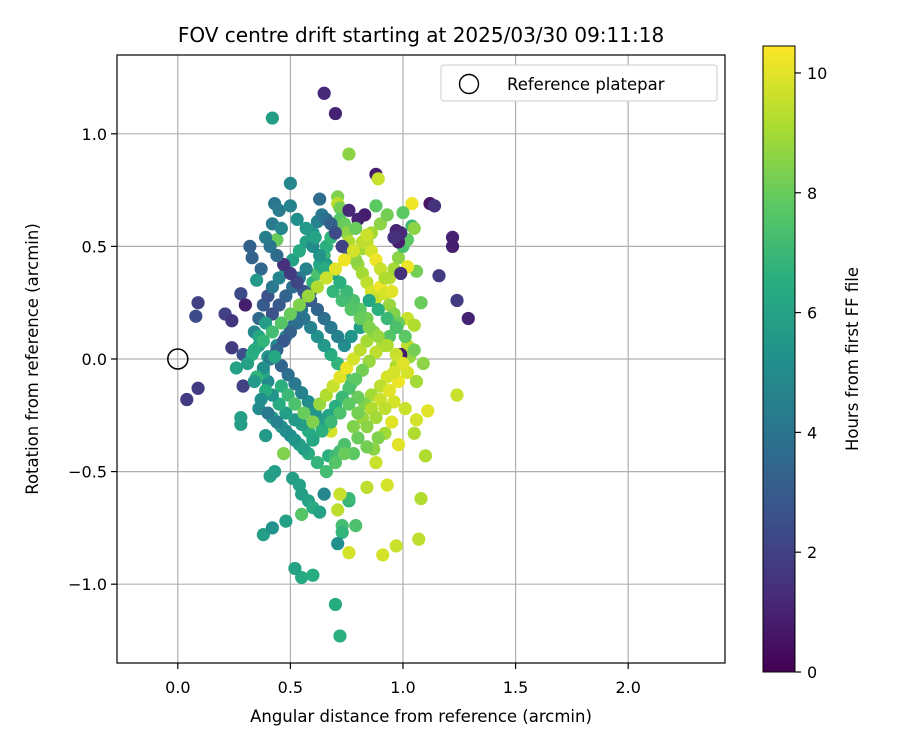 The width and height of the screenshot is (900, 750). What do you see at coordinates (402, 687) in the screenshot?
I see `x-tick-label: 1.0` at bounding box center [402, 687].